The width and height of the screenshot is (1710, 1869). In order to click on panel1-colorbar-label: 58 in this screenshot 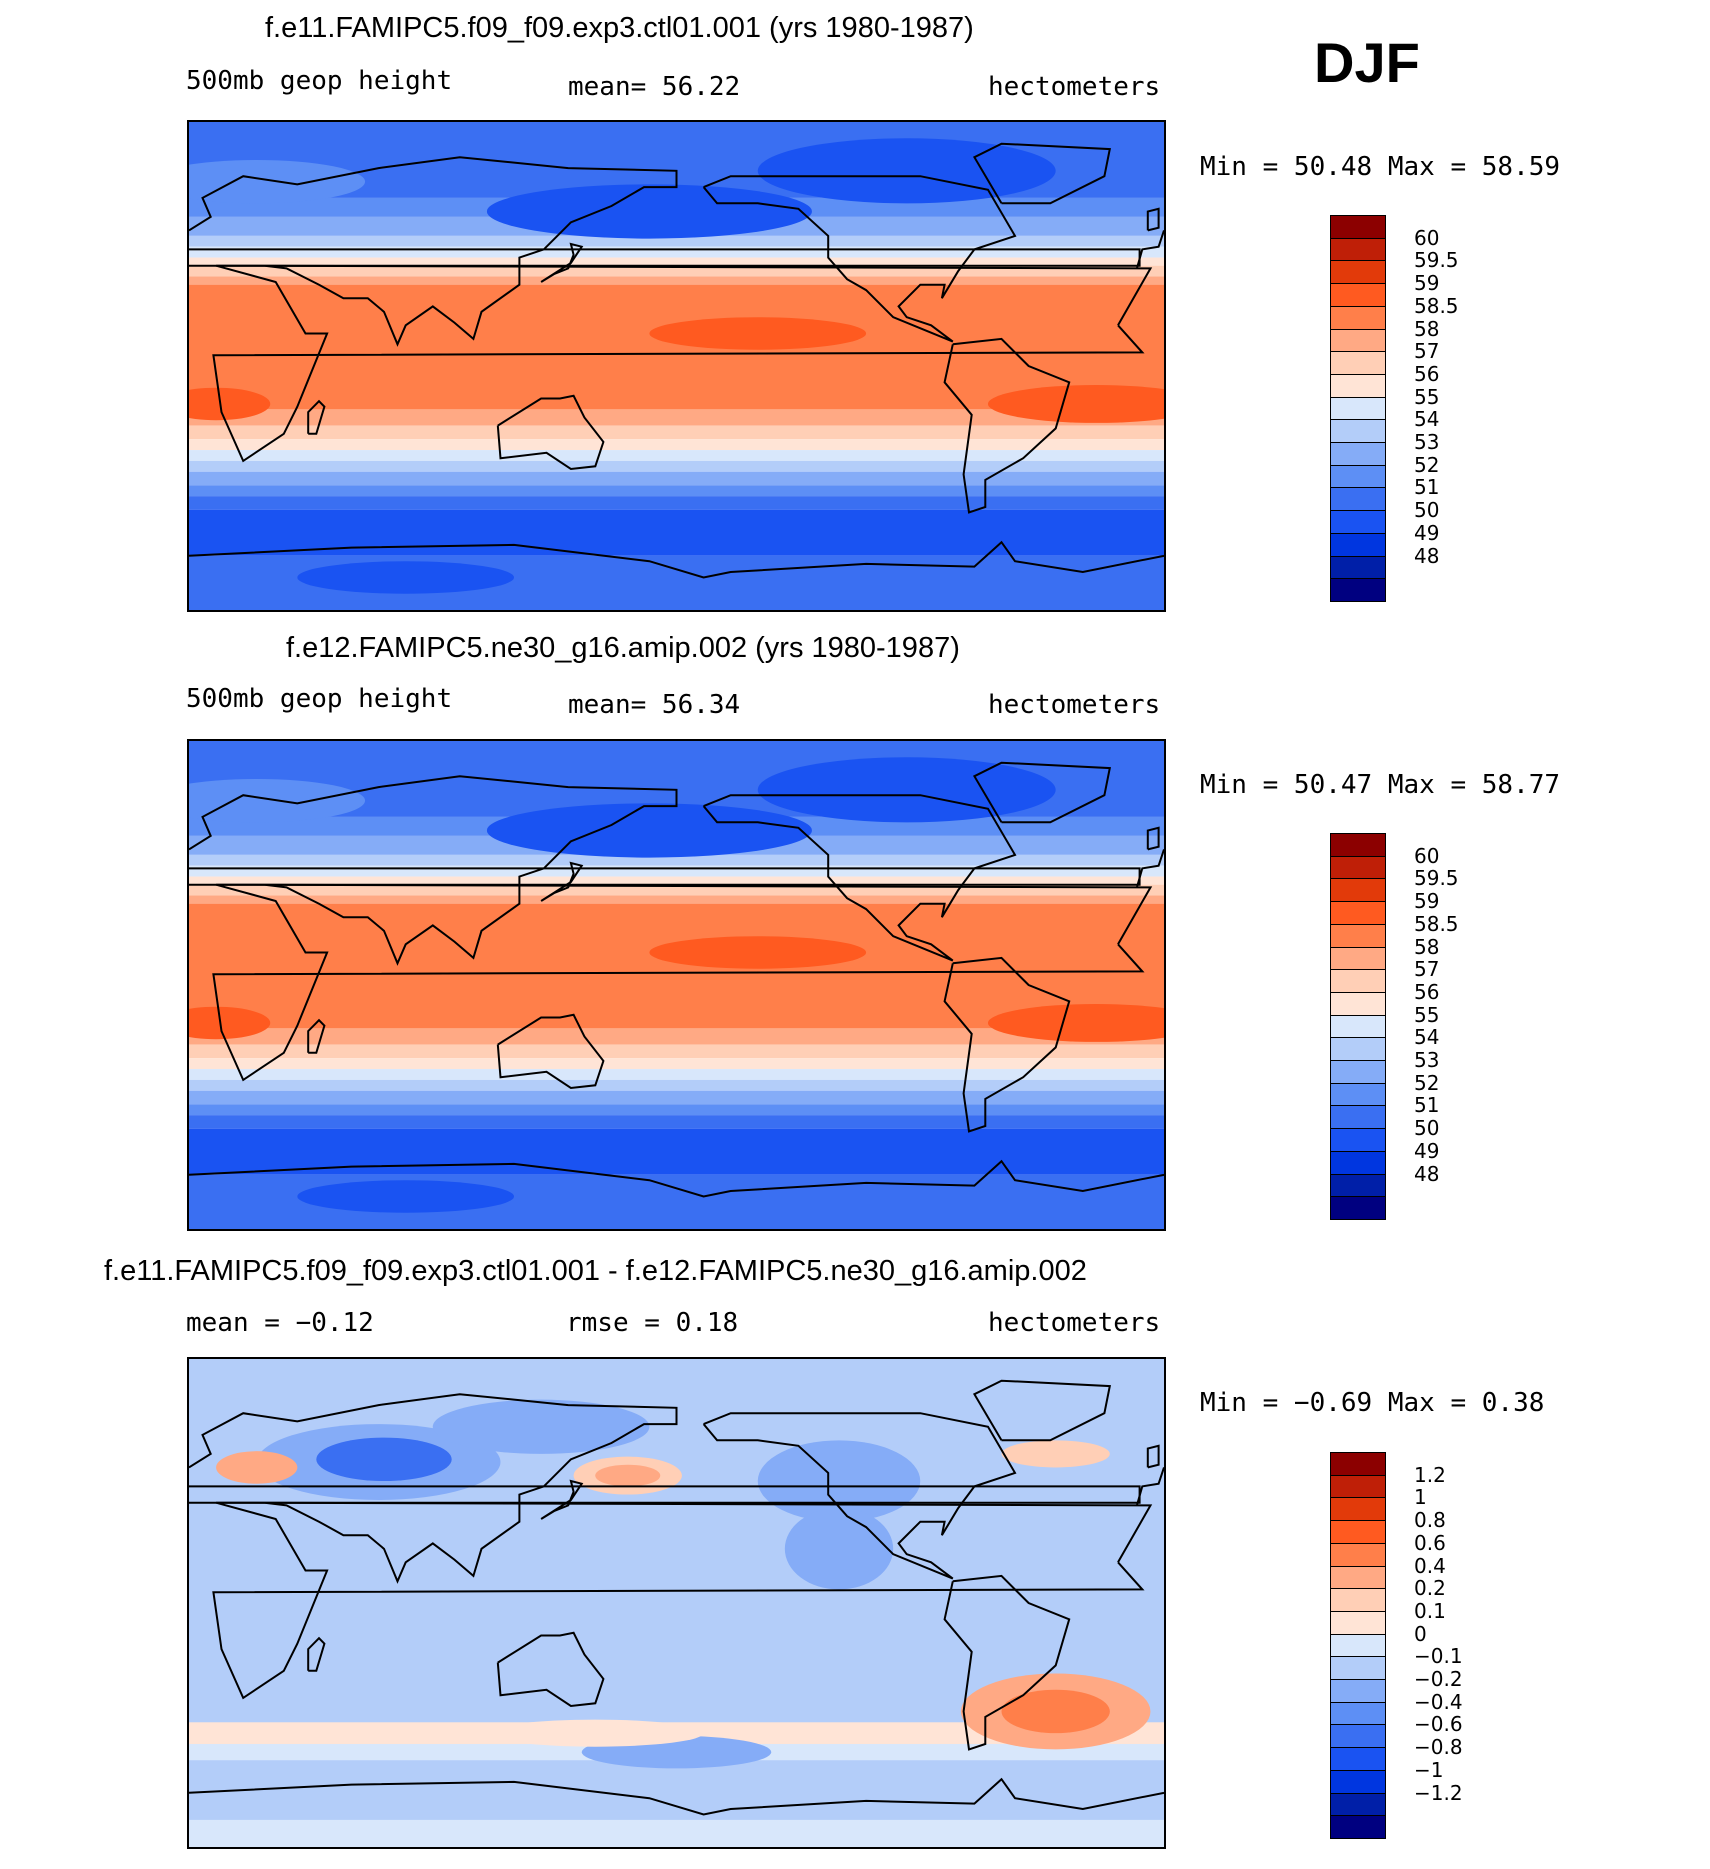, I will do `click(1427, 328)`.